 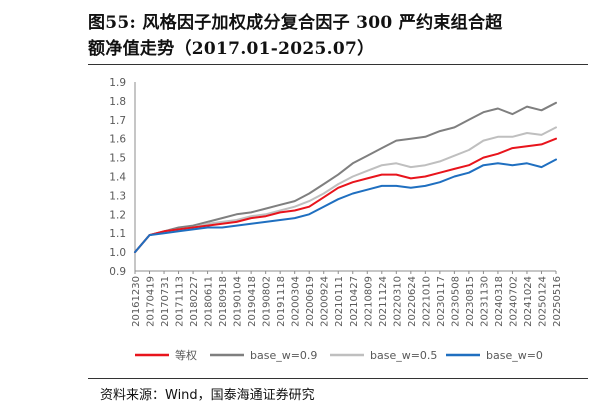 What do you see at coordinates (295, 23) in the screenshot?
I see `title-line-1: 图55: 风格因子加权成分复合因子 300 严约束组合超` at bounding box center [295, 23].